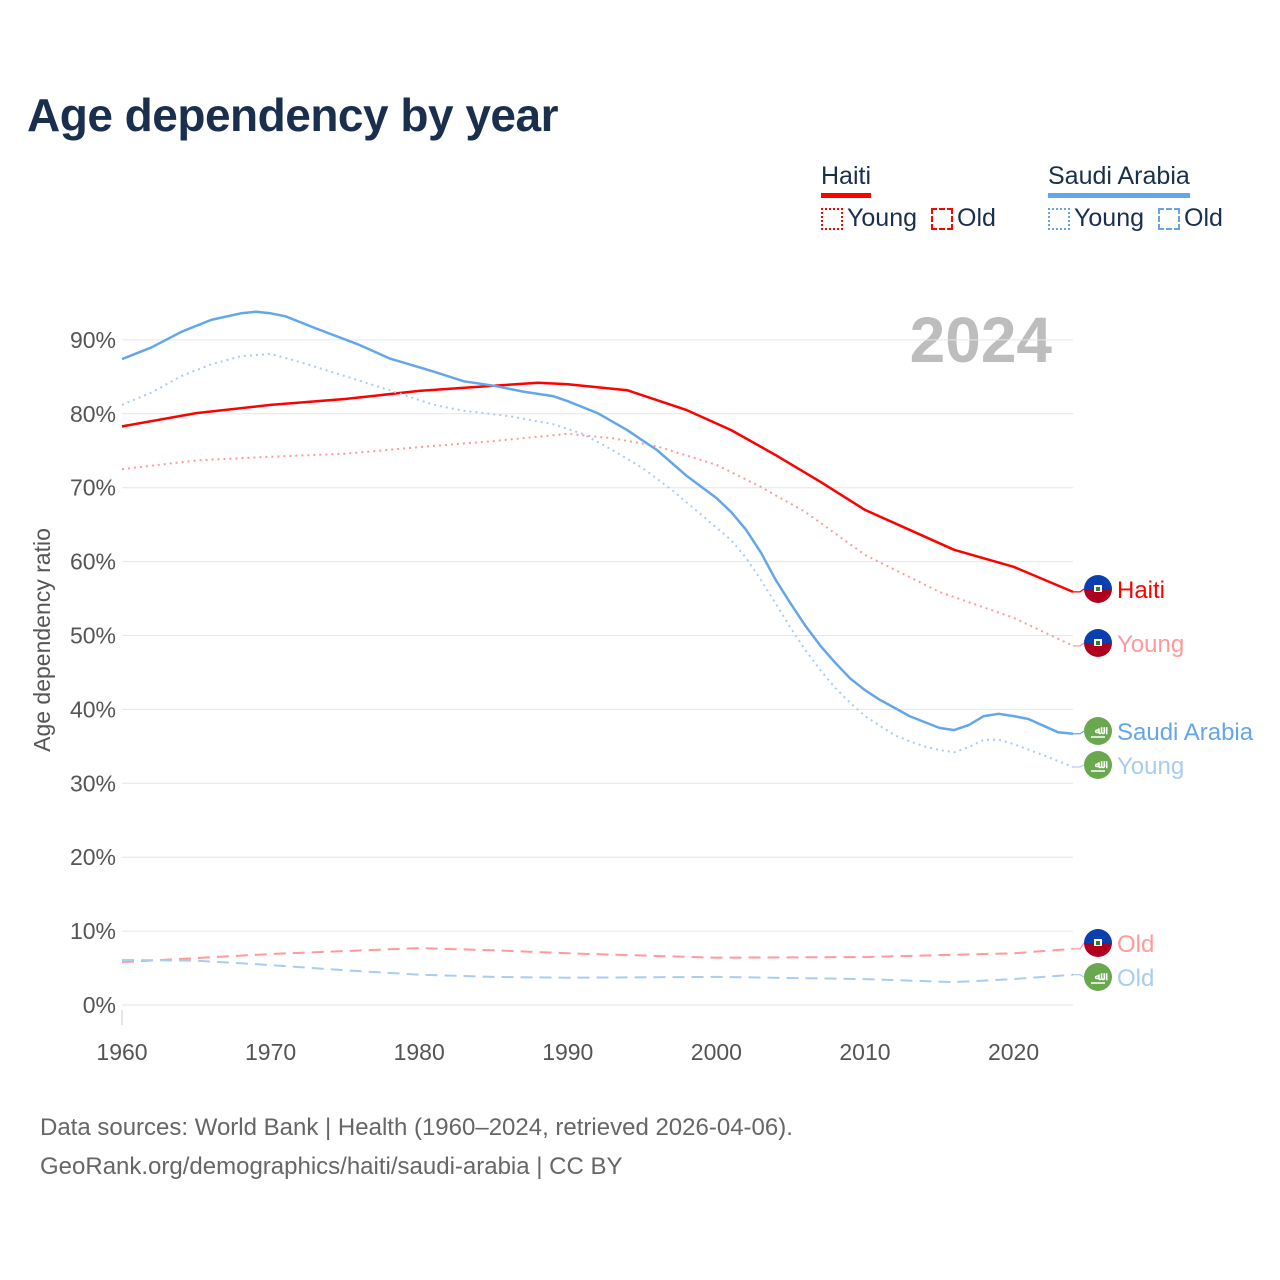  I want to click on series-line-haiti-young, so click(597, 539).